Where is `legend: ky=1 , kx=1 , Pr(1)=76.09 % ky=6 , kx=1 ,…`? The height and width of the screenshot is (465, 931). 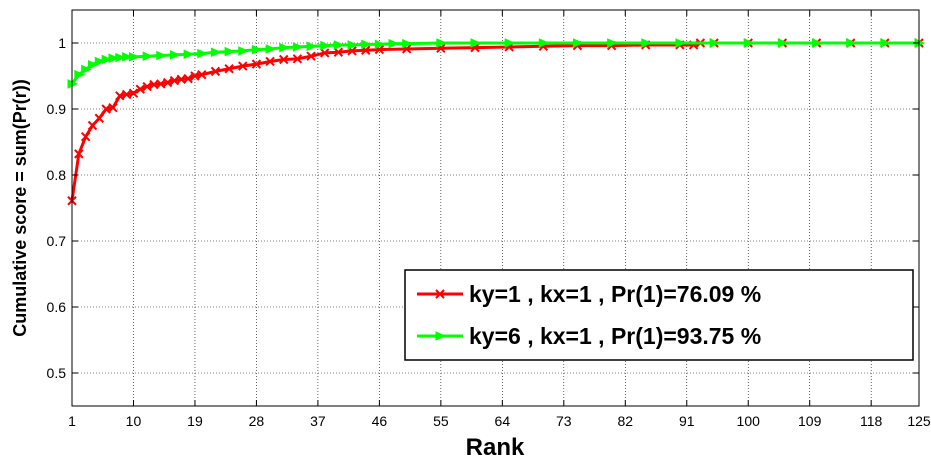 legend: ky=1 , kx=1 , Pr(1)=76.09 % ky=6 , kx=1 ,… is located at coordinates (659, 315).